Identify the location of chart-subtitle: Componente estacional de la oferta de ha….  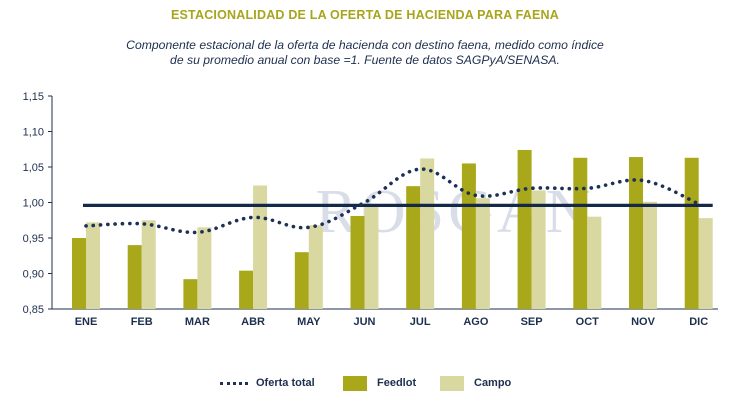
(365, 53).